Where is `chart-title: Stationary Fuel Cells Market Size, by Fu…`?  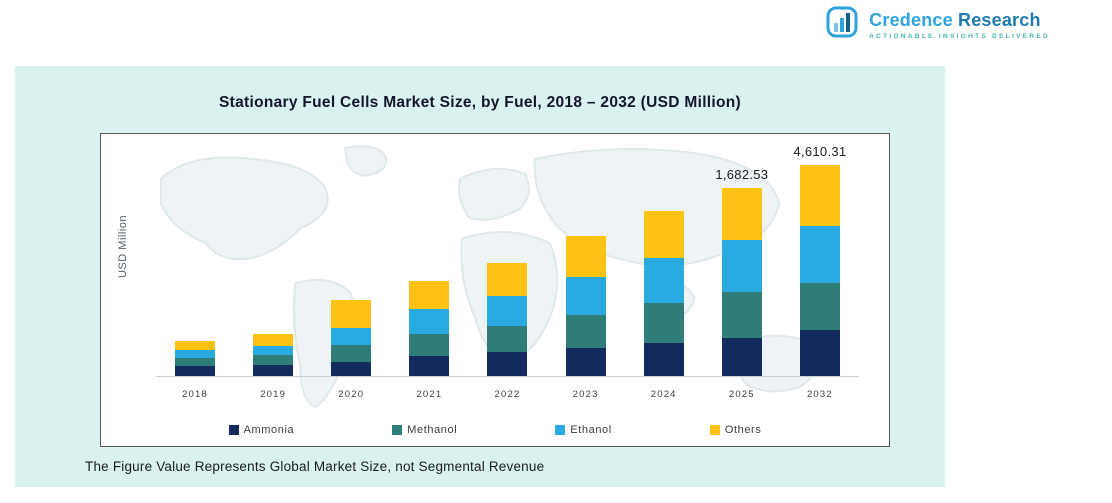 chart-title: Stationary Fuel Cells Market Size, by Fu… is located at coordinates (480, 102).